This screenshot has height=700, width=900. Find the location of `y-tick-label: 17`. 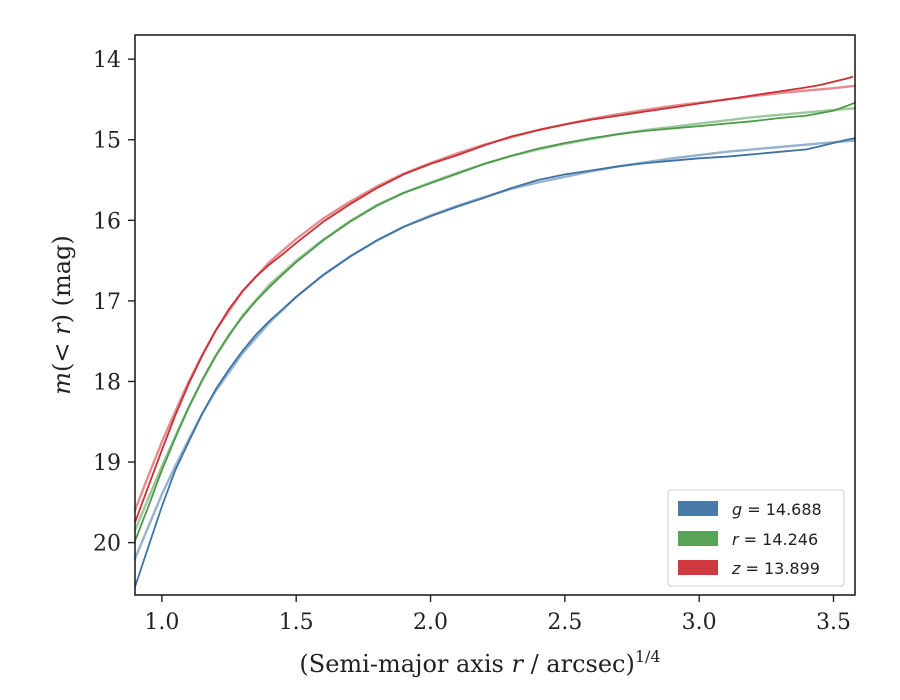

y-tick-label: 17 is located at coordinates (107, 302).